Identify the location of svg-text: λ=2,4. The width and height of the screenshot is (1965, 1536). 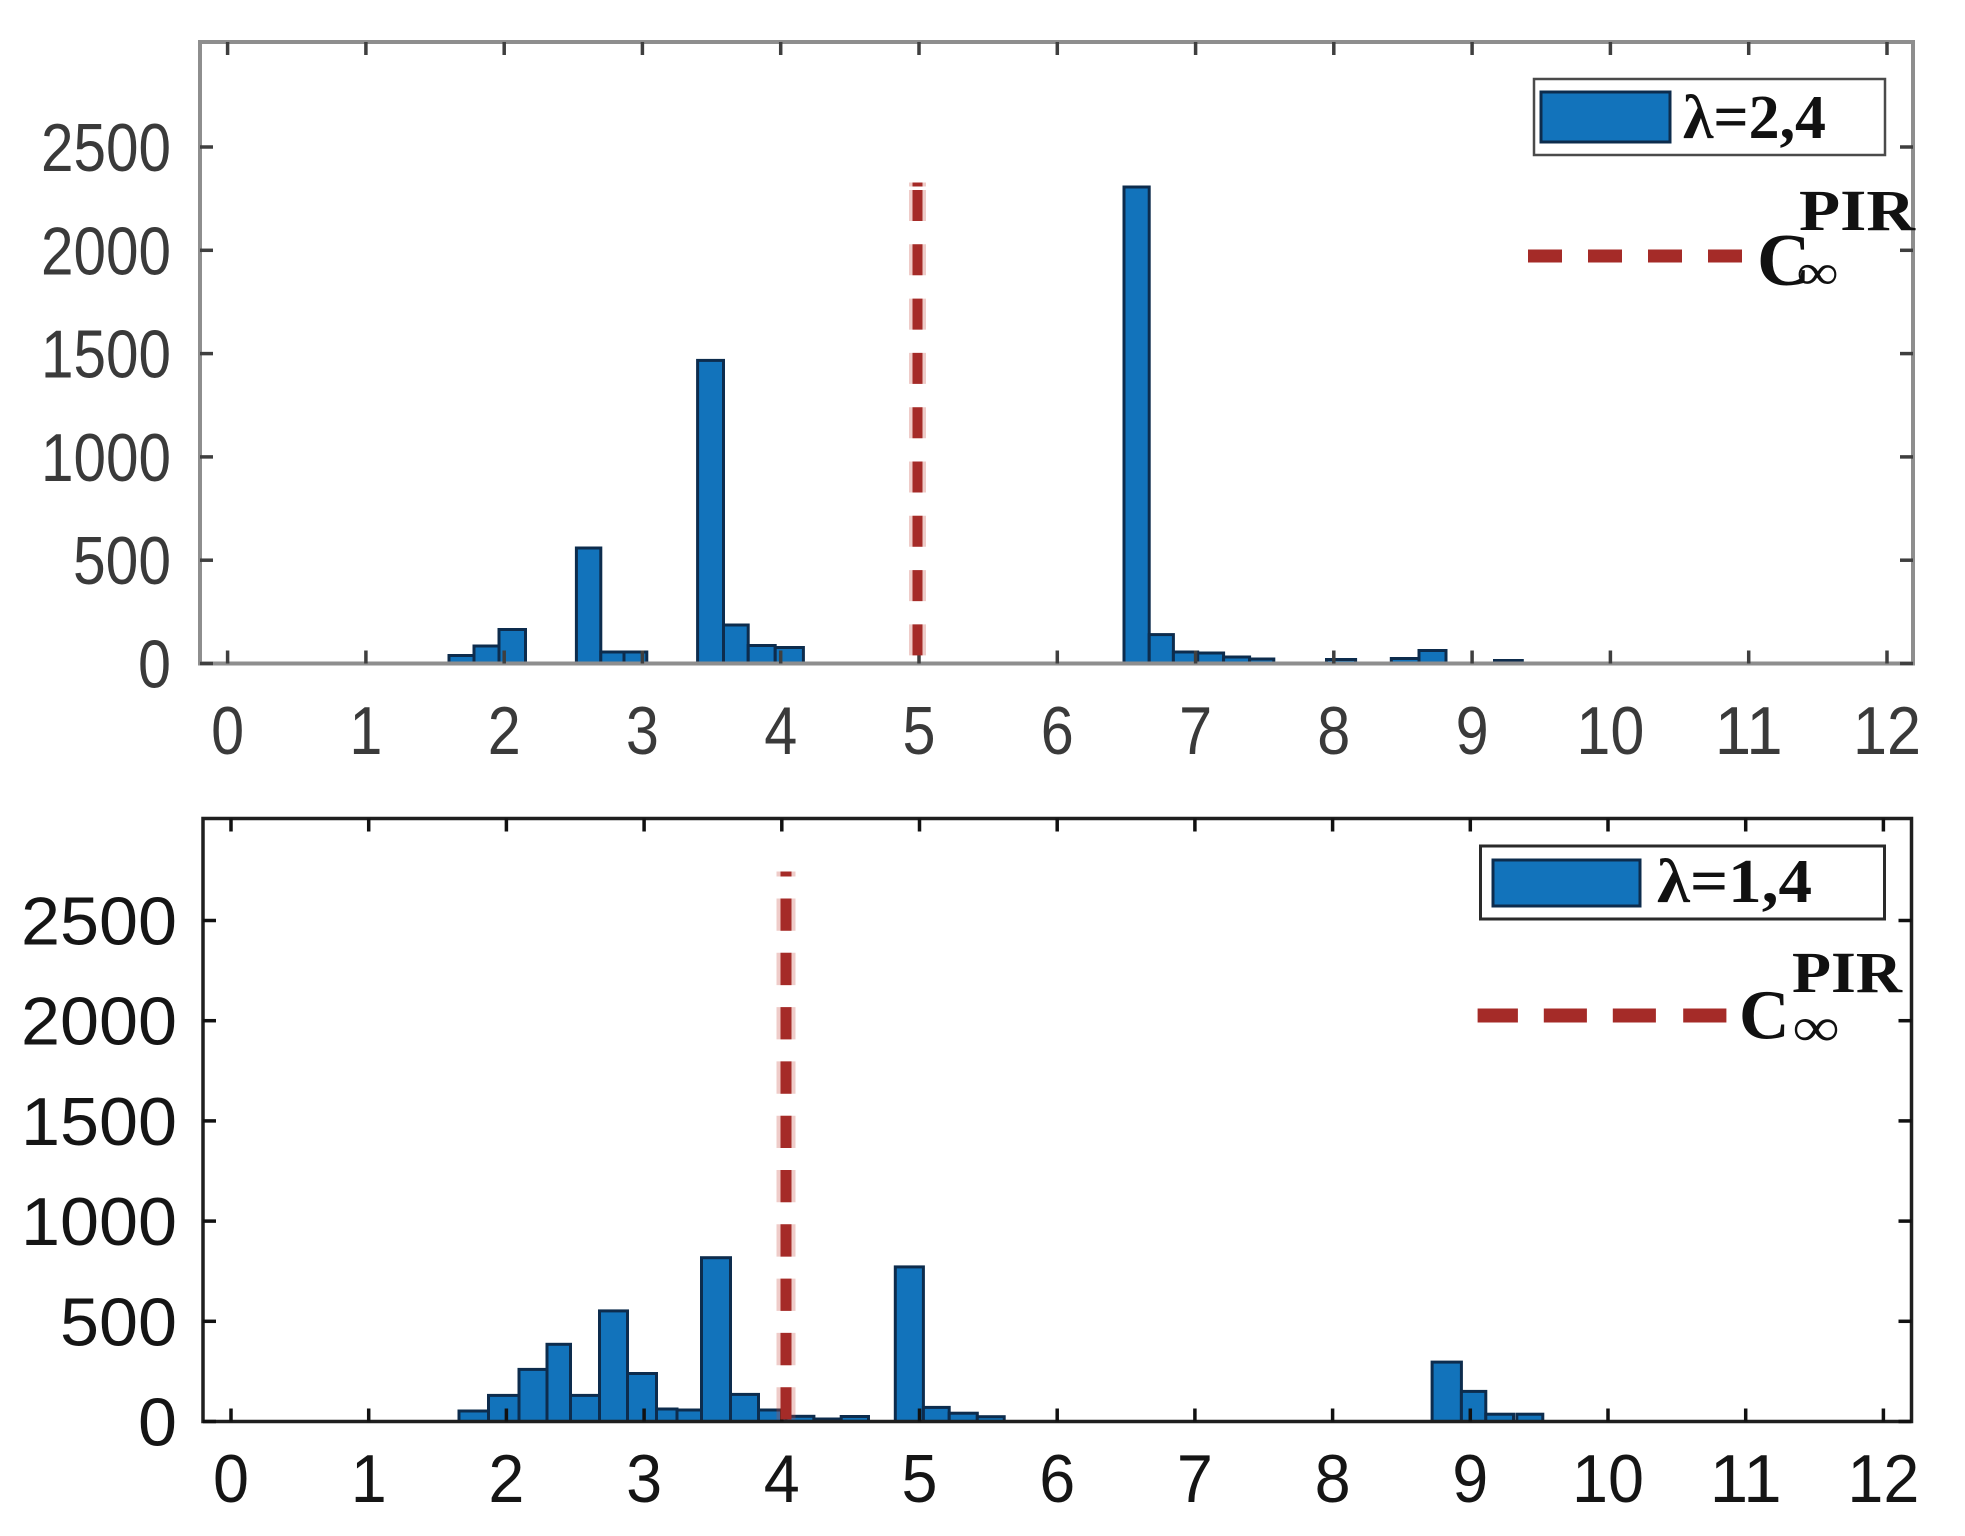
(1754, 118).